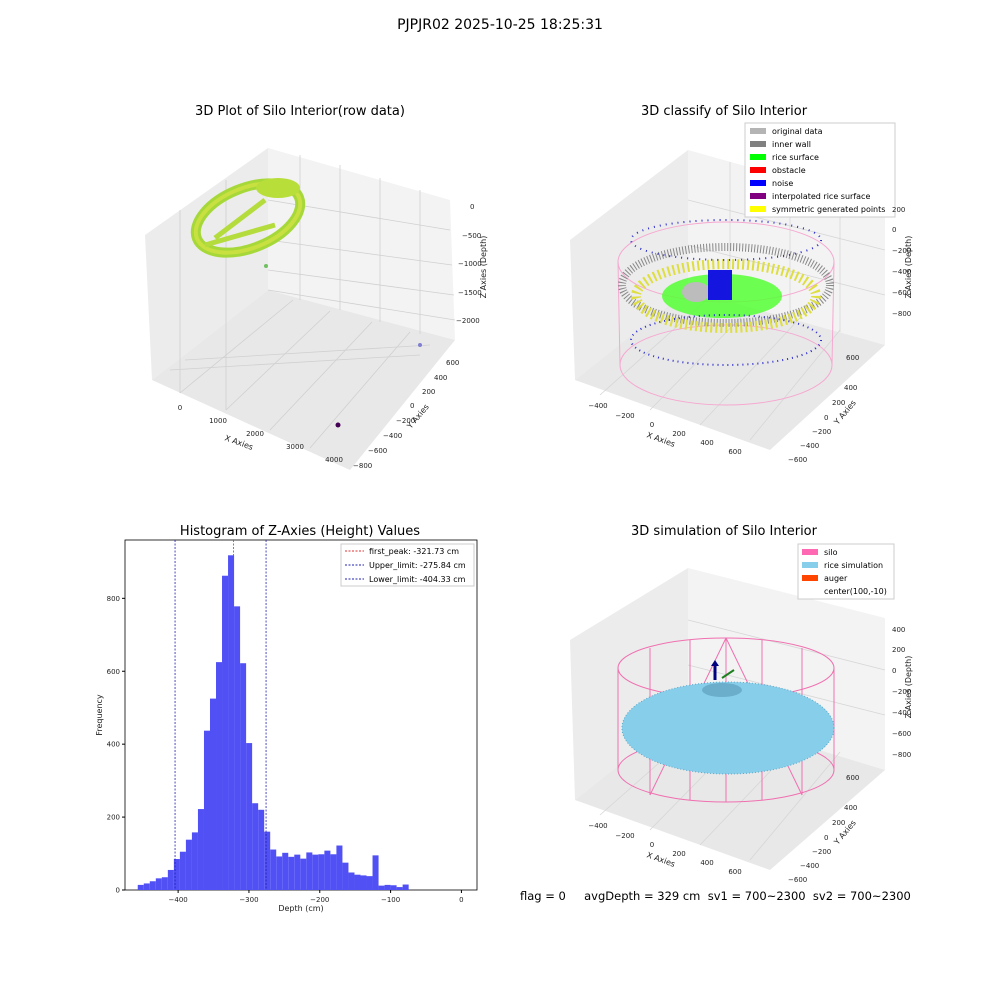 This screenshot has height=1000, width=1000. What do you see at coordinates (810, 565) in the screenshot?
I see `legend-swatch-rice` at bounding box center [810, 565].